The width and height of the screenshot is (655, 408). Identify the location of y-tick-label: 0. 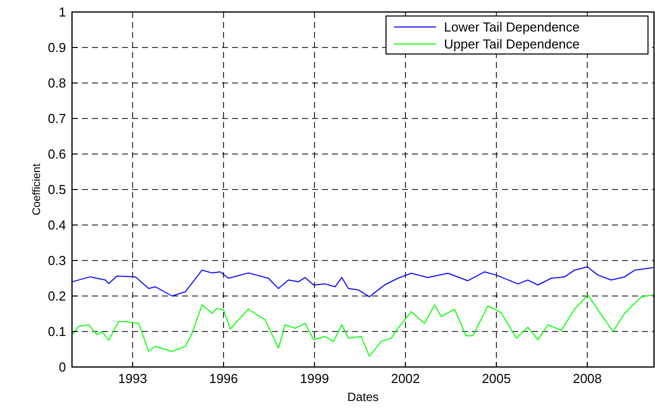
(62, 367).